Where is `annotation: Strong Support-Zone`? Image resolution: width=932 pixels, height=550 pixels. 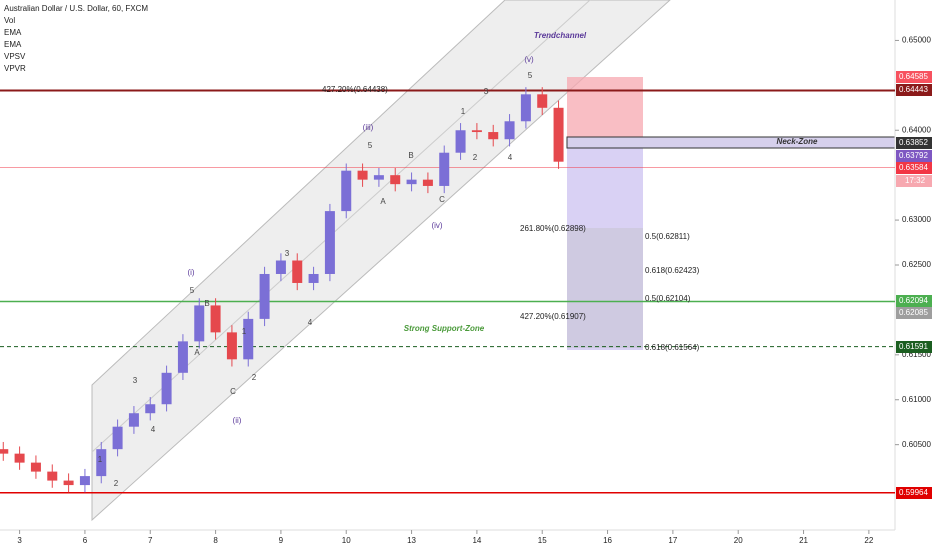
annotation: Strong Support-Zone is located at coordinates (444, 328).